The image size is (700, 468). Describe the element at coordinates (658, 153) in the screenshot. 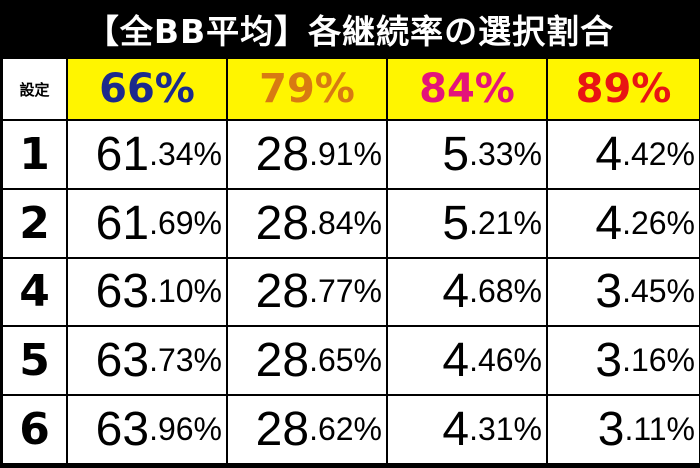

I see `value-decimal: .42%` at that location.